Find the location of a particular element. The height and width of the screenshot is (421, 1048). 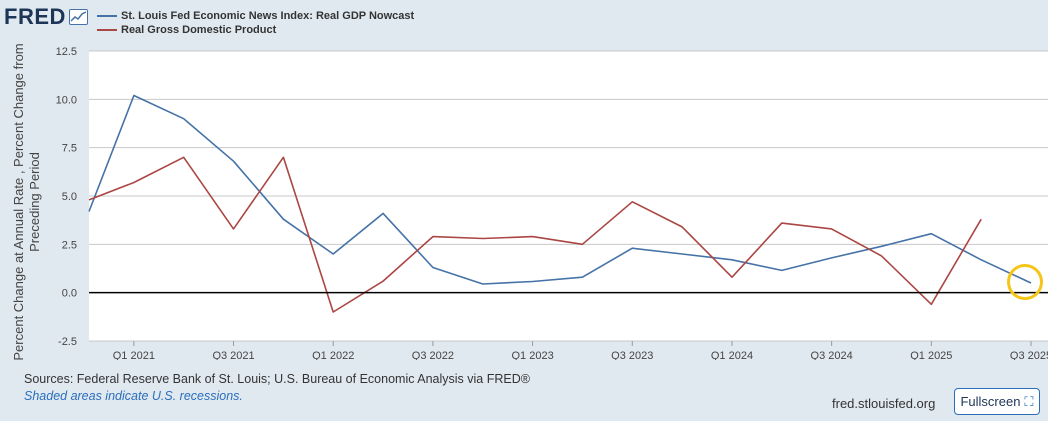

chart-line-icon is located at coordinates (78, 17).